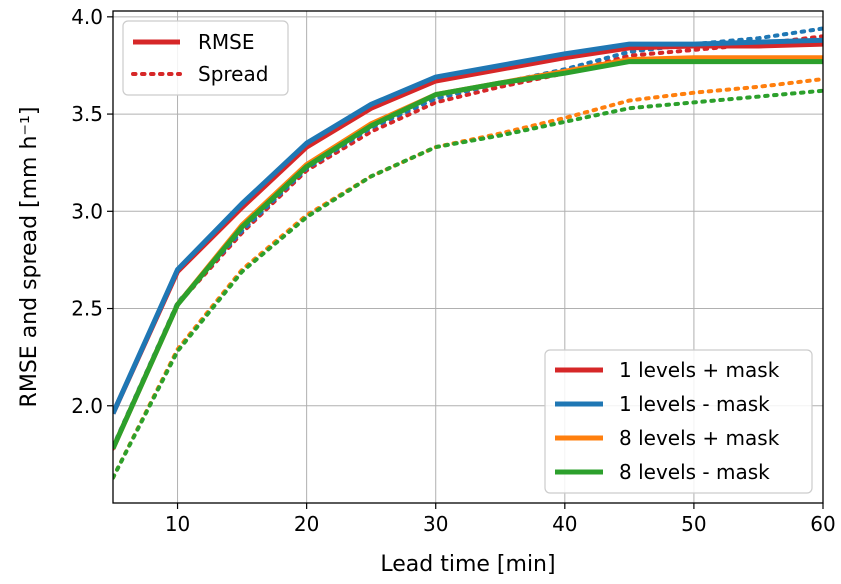 This screenshot has height=584, width=841. What do you see at coordinates (435, 524) in the screenshot?
I see `x-tick-label: 30` at bounding box center [435, 524].